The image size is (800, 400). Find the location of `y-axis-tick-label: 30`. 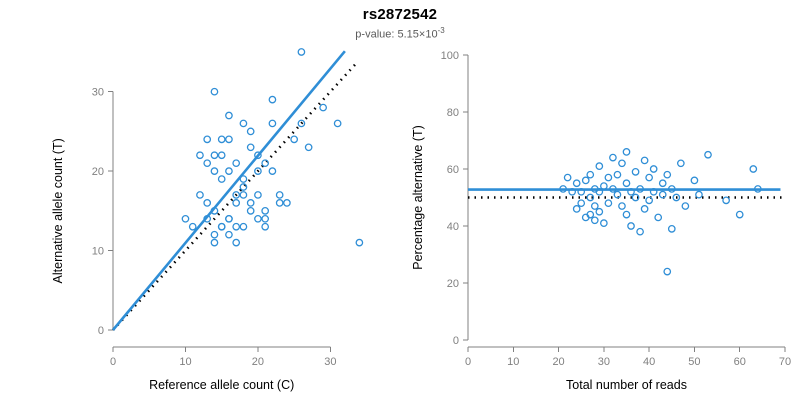

y-axis-tick-label: 30 is located at coordinates (98, 93).